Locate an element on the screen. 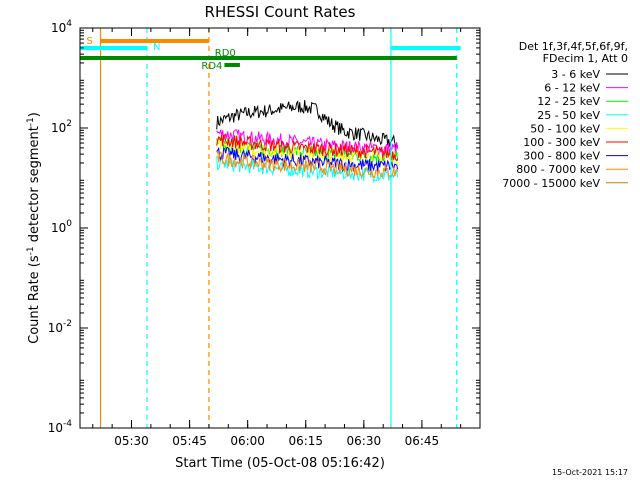 The width and height of the screenshot is (640, 480). legend-entry-label: 50 - 100 keV is located at coordinates (565, 128).